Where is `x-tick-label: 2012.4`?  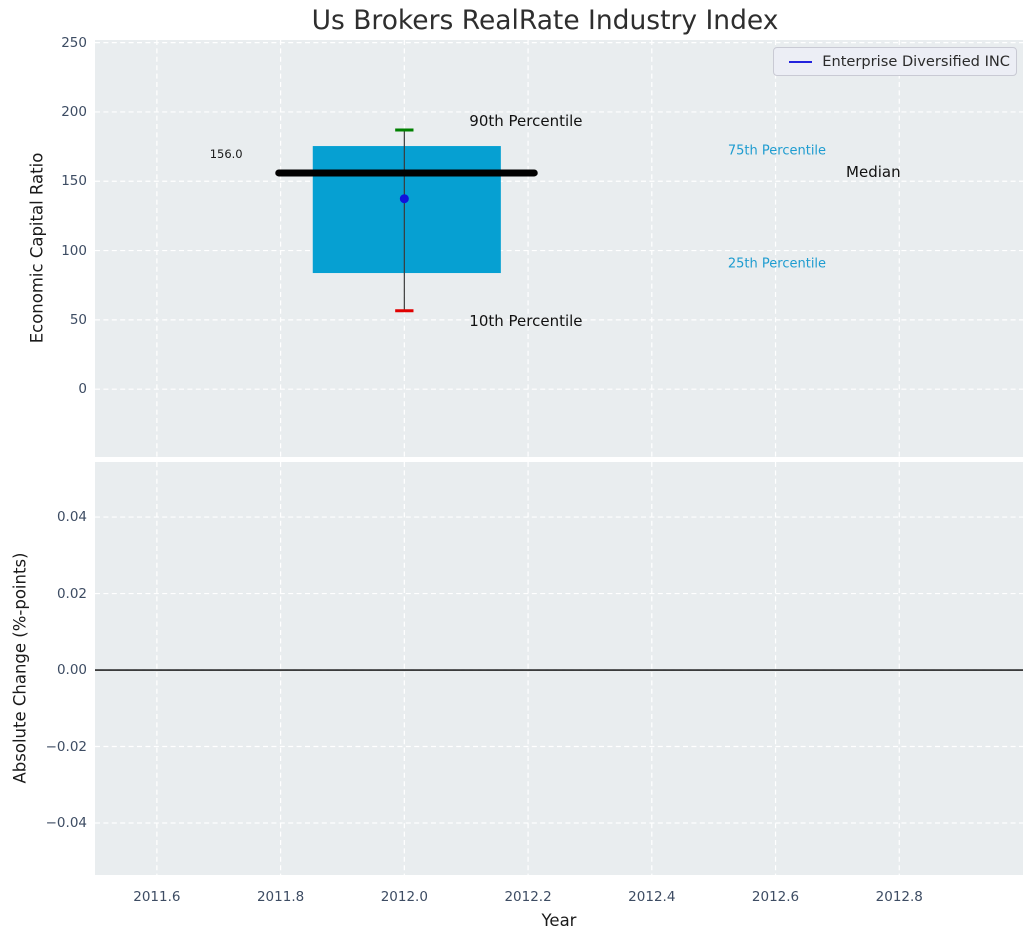
x-tick-label: 2012.4 is located at coordinates (652, 897).